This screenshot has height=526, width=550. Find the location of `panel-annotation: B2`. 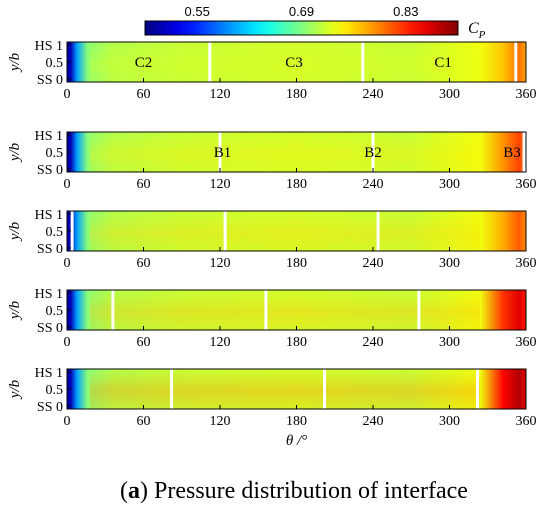

panel-annotation: B2 is located at coordinates (373, 153).